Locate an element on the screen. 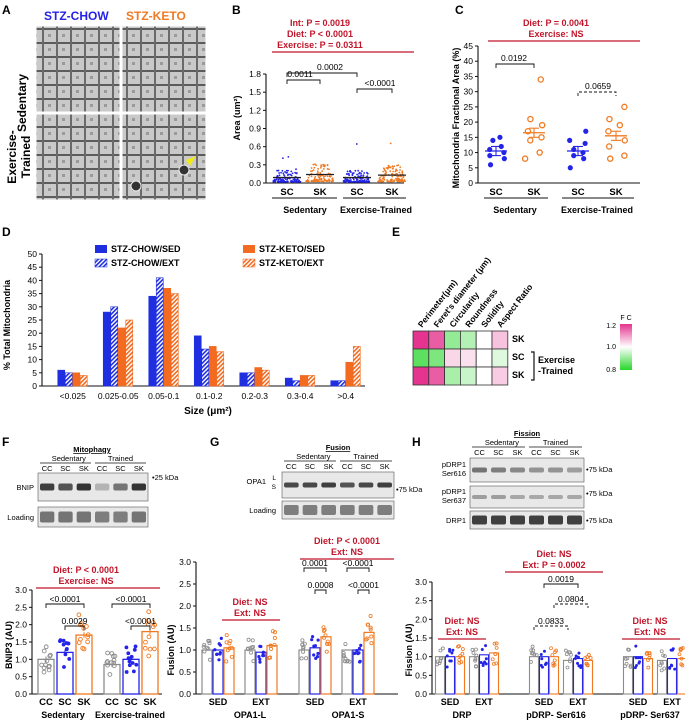 The width and height of the screenshot is (685, 721). row-label-sedentary: Sedentary is located at coordinates (22, 103).